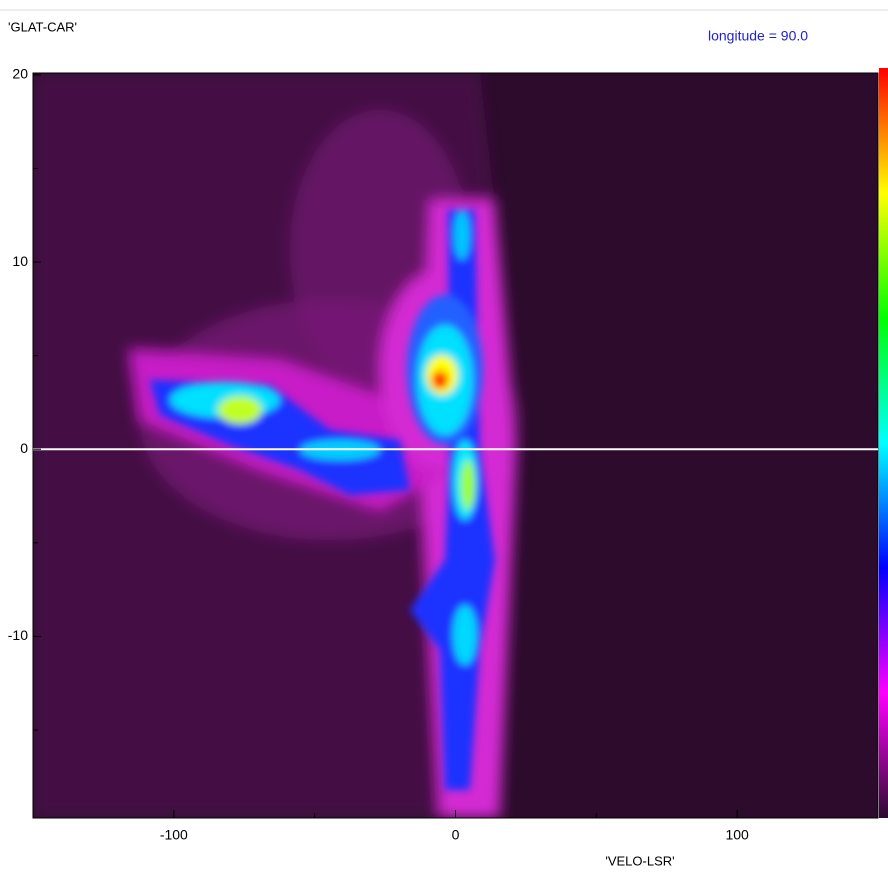 This screenshot has height=887, width=888. I want to click on chart-title: longitude = 90.0, so click(758, 36).